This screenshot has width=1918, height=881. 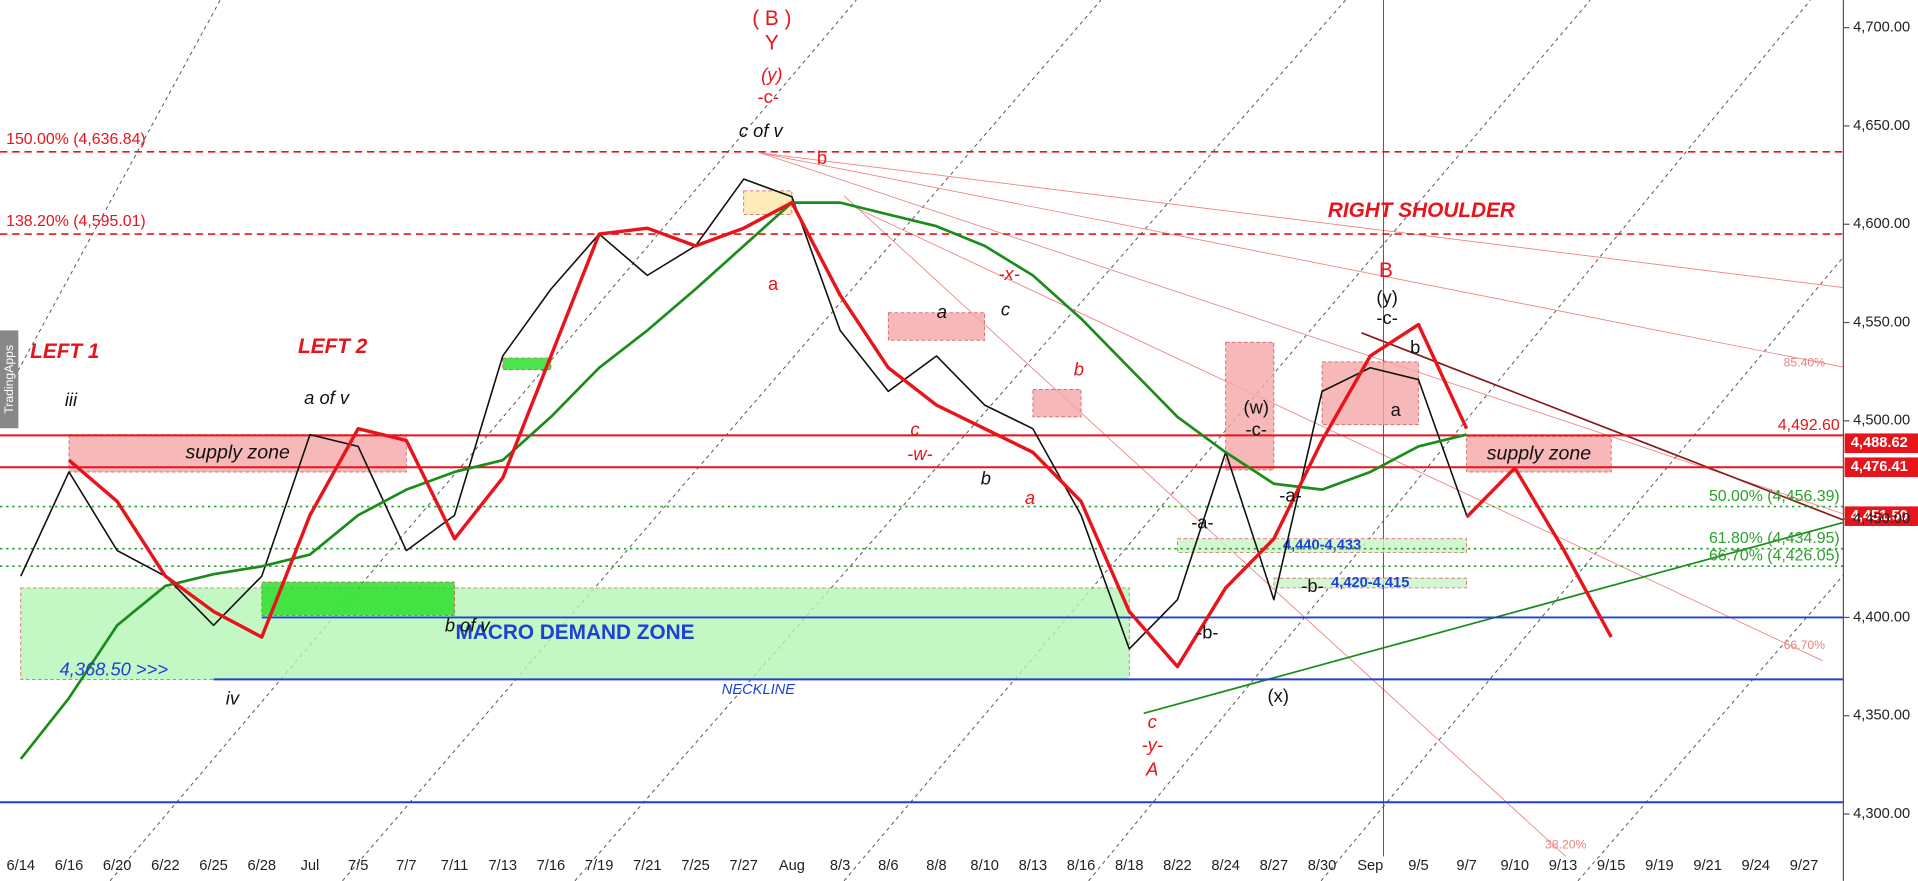 I want to click on annotation: Y, so click(x=772, y=43).